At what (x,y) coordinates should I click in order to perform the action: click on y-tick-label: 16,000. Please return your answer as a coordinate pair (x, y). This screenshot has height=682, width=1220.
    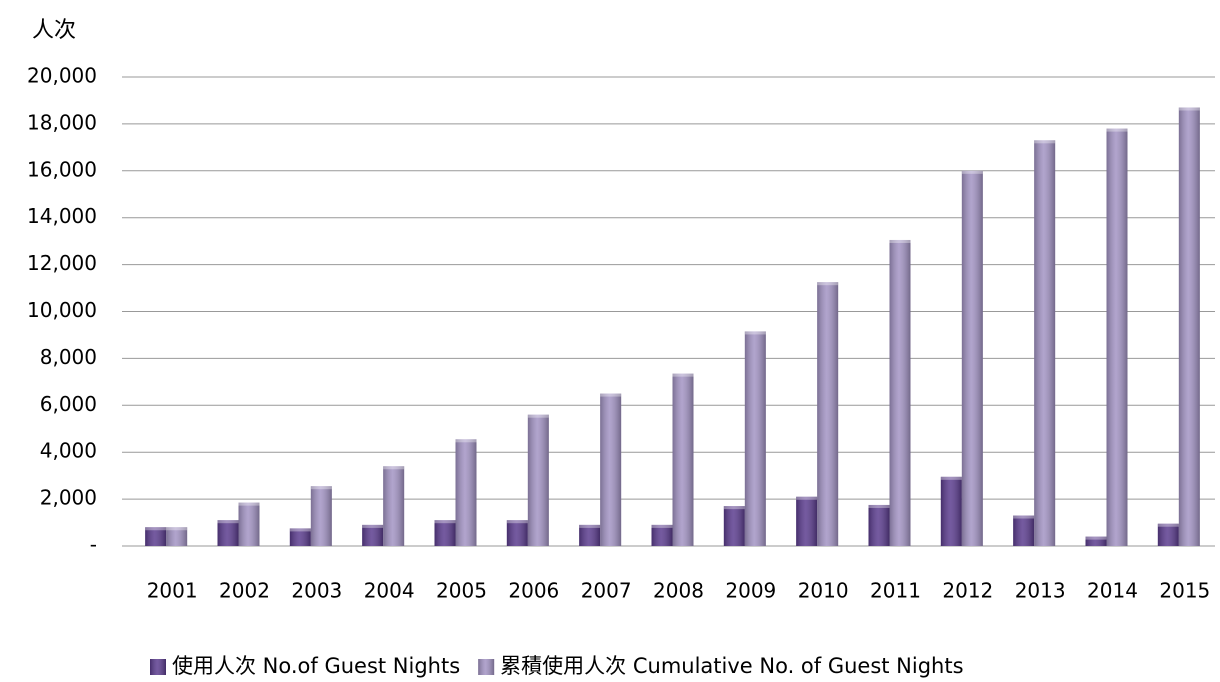
    Looking at the image, I should click on (62, 169).